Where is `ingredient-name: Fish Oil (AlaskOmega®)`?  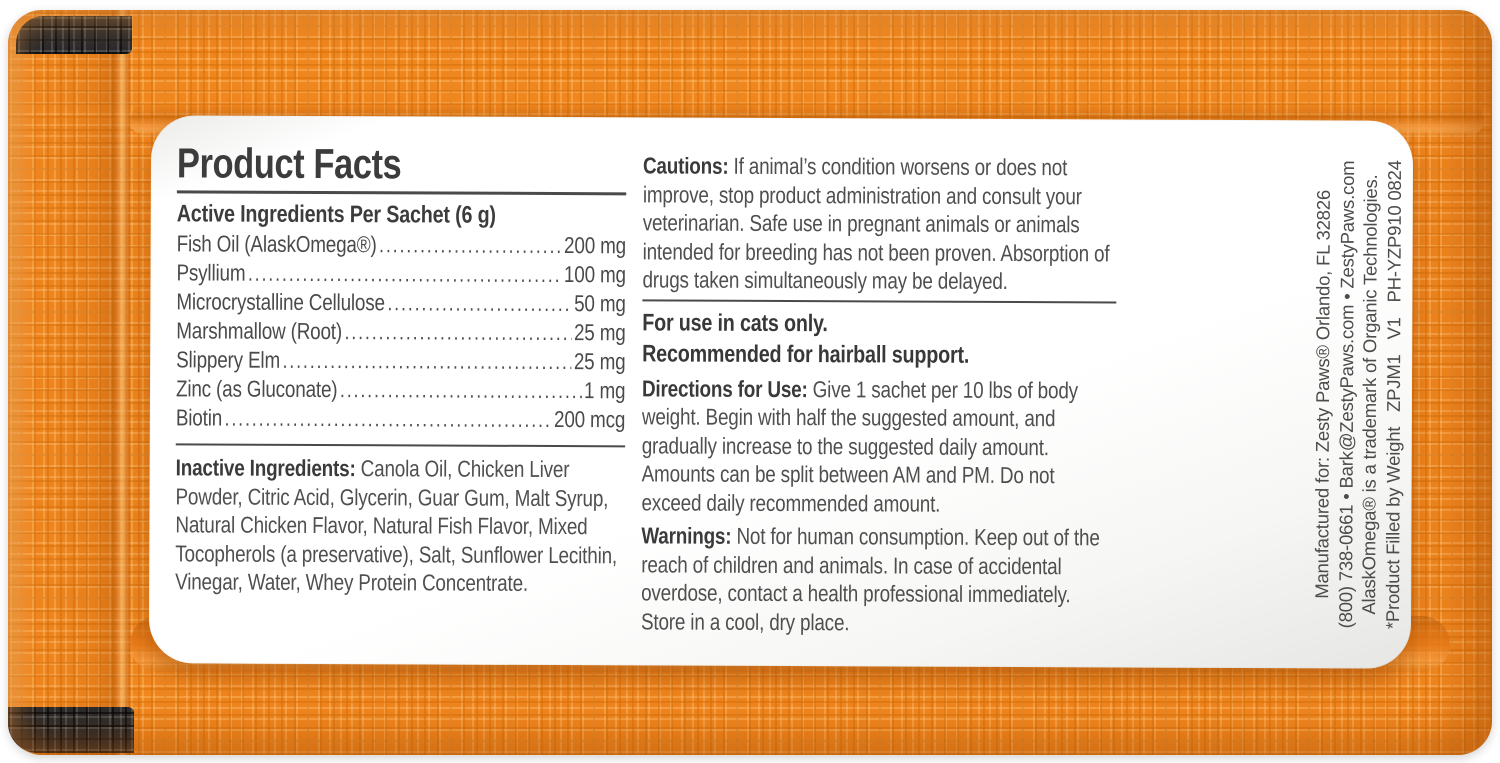 ingredient-name: Fish Oil (AlaskOmega®) is located at coordinates (276, 244).